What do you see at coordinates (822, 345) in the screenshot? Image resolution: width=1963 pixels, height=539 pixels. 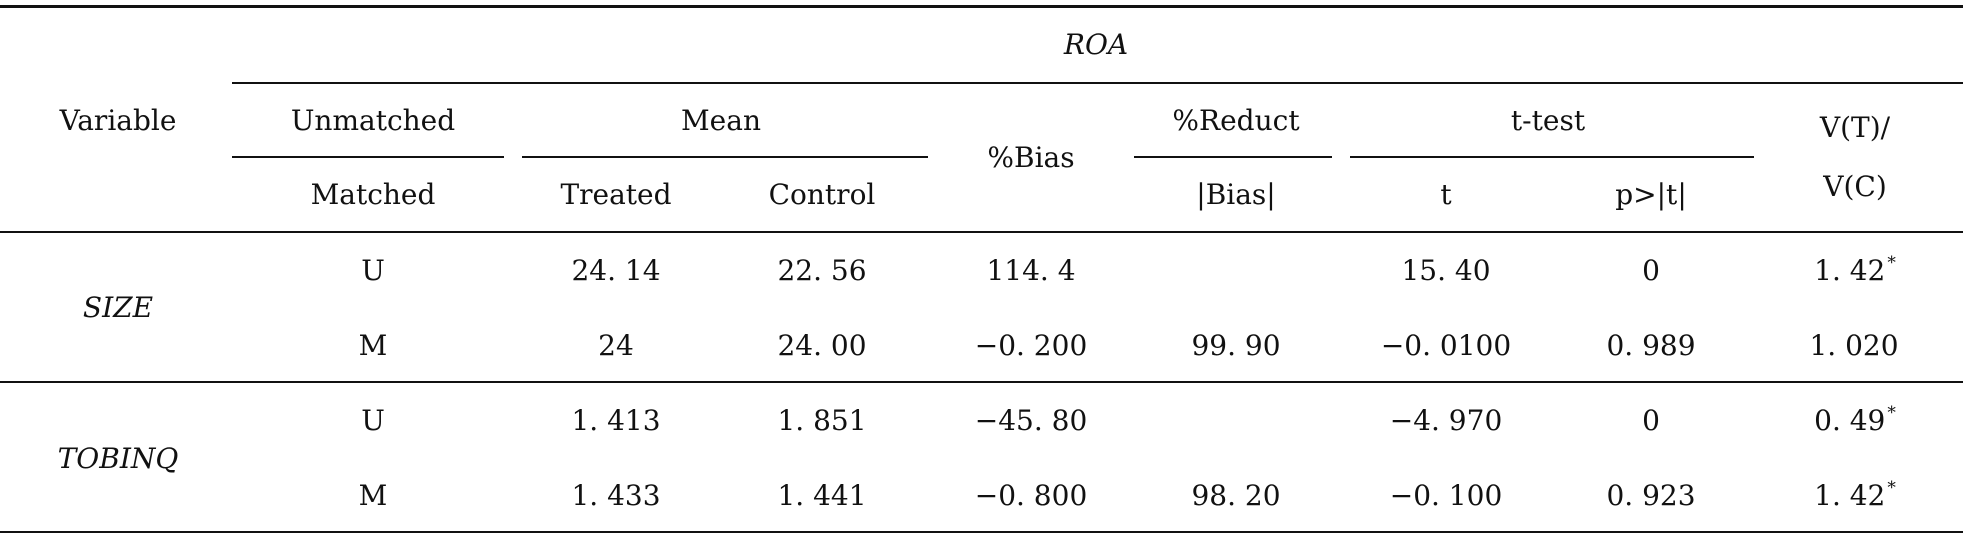 I see `cell-size-m-control: 24. 00` at bounding box center [822, 345].